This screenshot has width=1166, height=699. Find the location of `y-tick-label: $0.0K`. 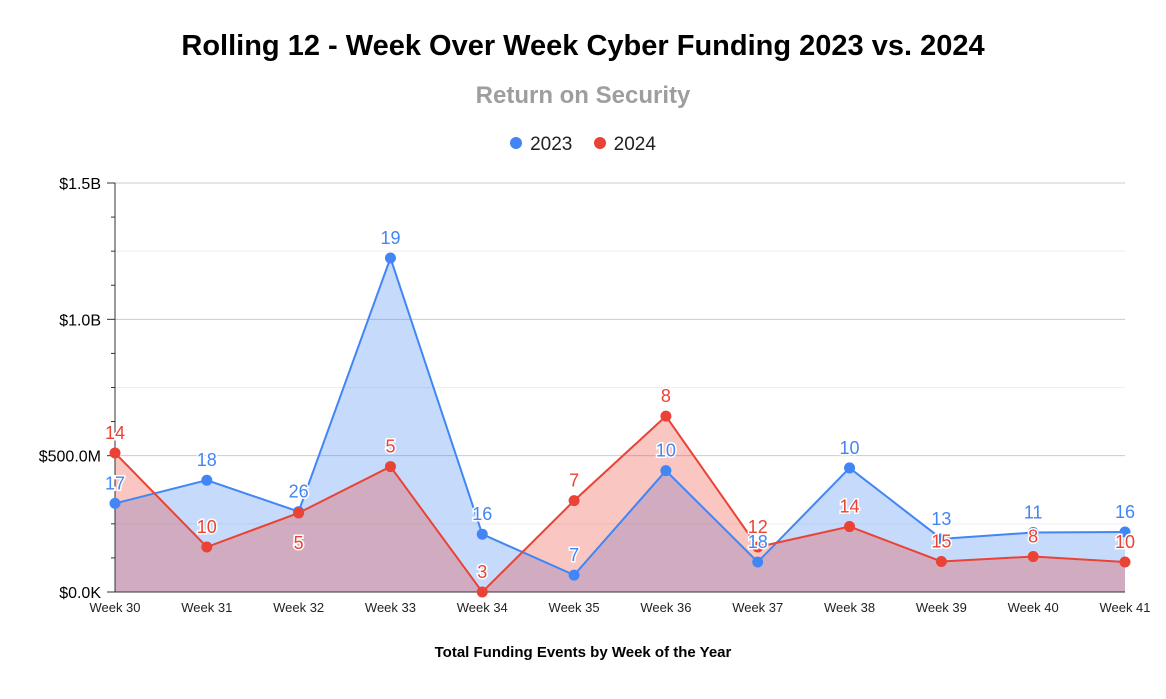

y-tick-label: $0.0K is located at coordinates (80, 593).